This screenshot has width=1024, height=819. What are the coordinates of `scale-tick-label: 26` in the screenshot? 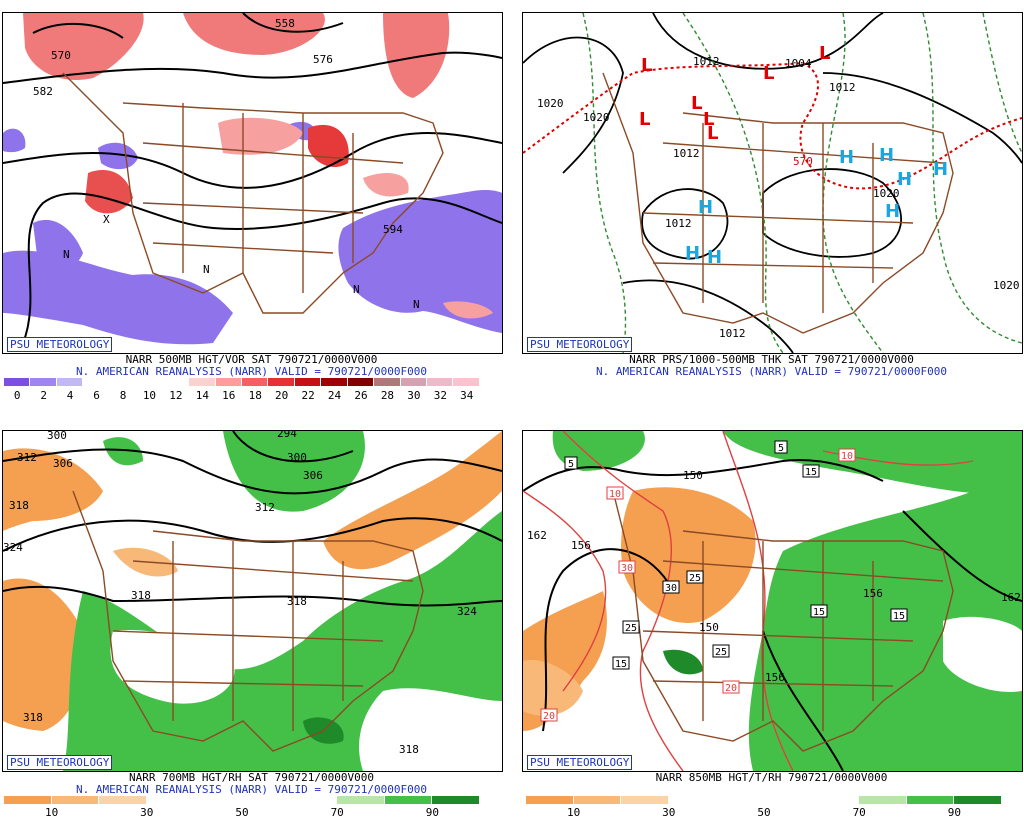 It's located at (361, 395).